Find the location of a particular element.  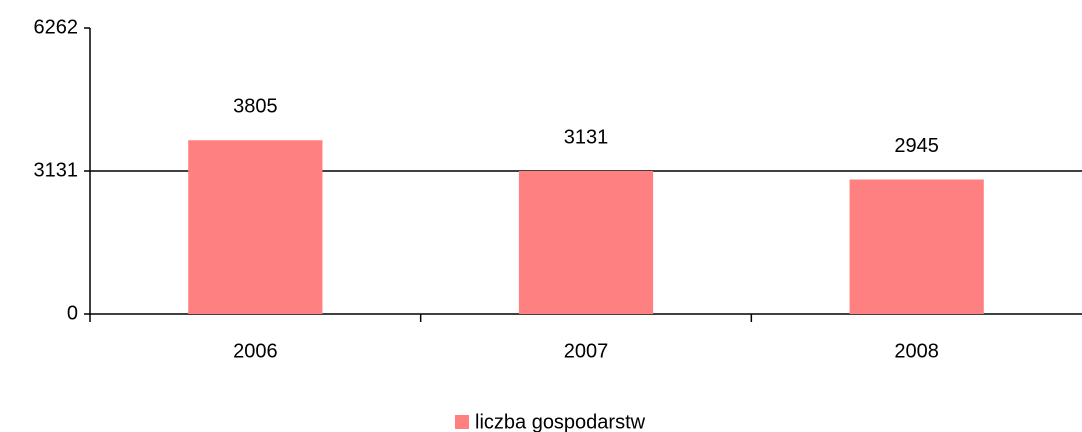

y-tick-label: 0 is located at coordinates (72, 313).